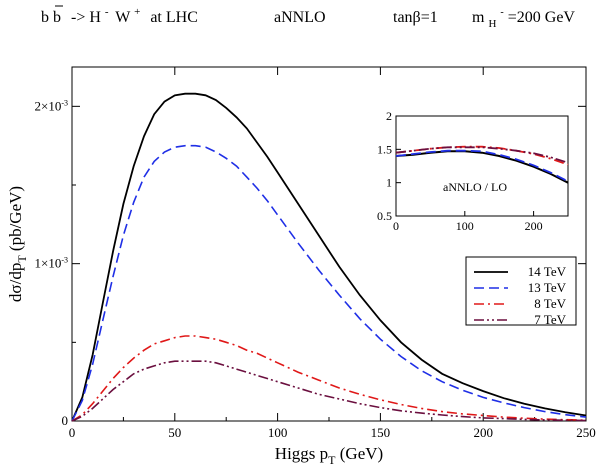 Image resolution: width=599 pixels, height=473 pixels. Describe the element at coordinates (586, 432) in the screenshot. I see `x-tick-label: 250` at that location.